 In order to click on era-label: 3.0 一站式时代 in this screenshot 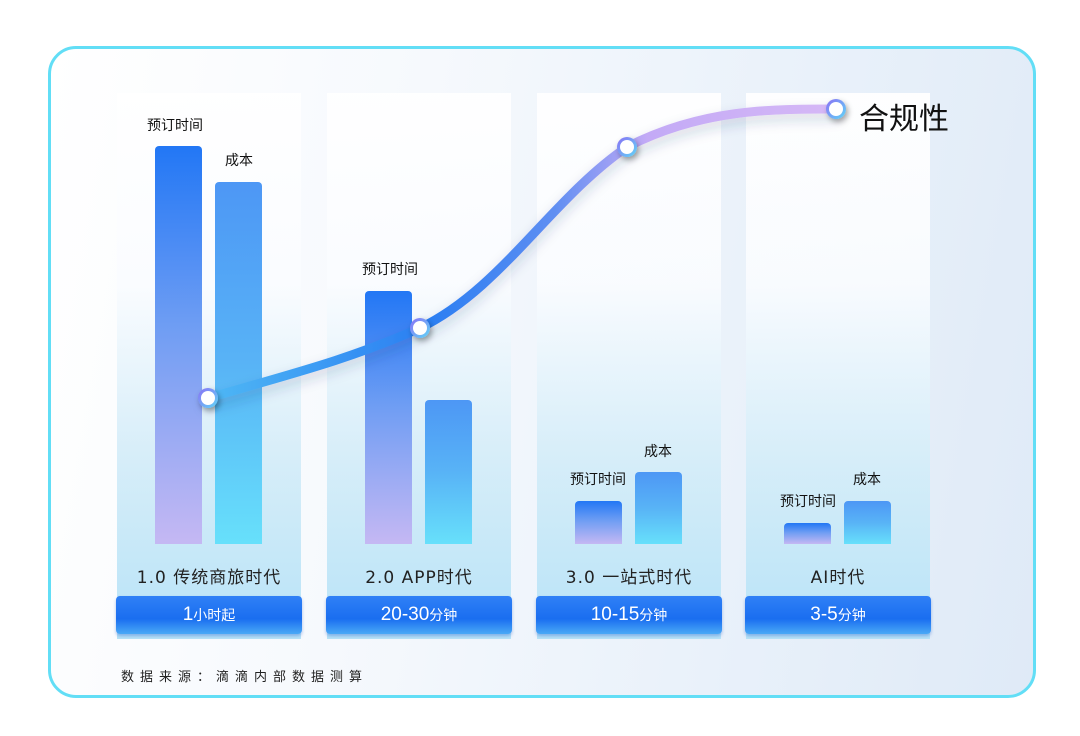, I will do `click(629, 578)`.